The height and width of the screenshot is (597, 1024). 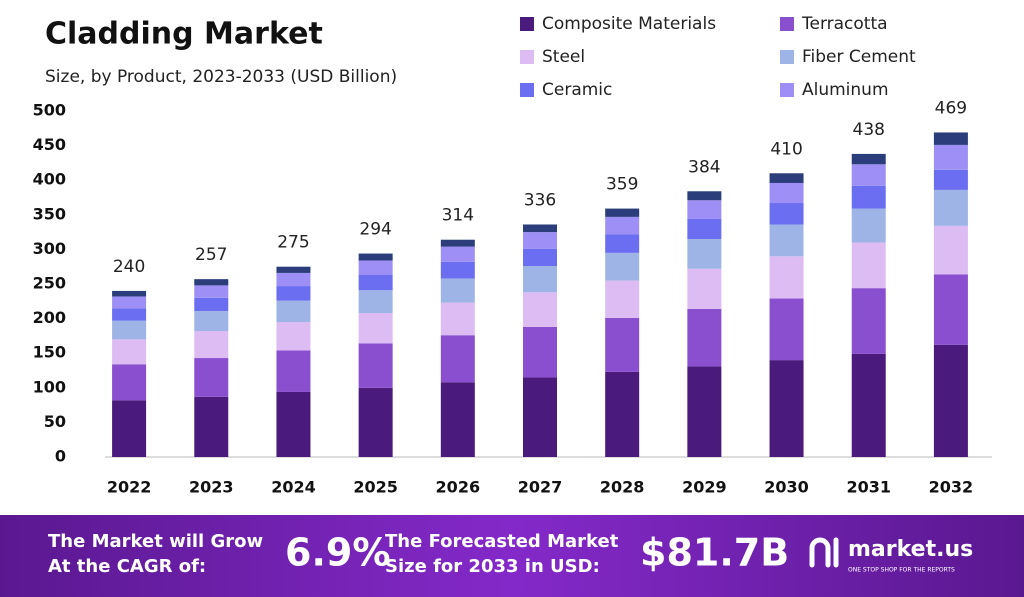 I want to click on y-tick-label: 450, so click(x=49, y=144).